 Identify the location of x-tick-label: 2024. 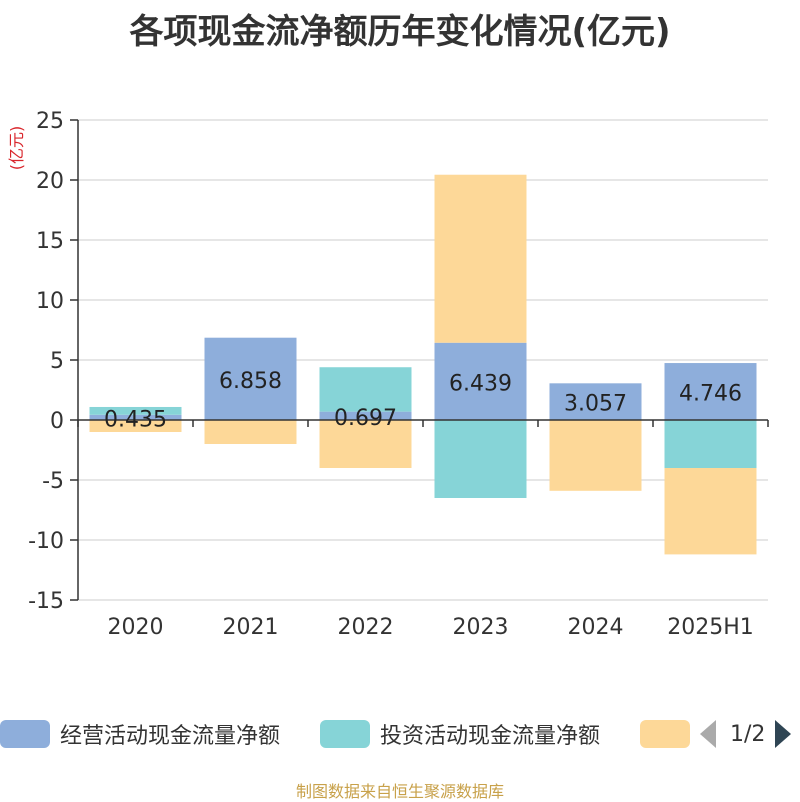
(596, 627).